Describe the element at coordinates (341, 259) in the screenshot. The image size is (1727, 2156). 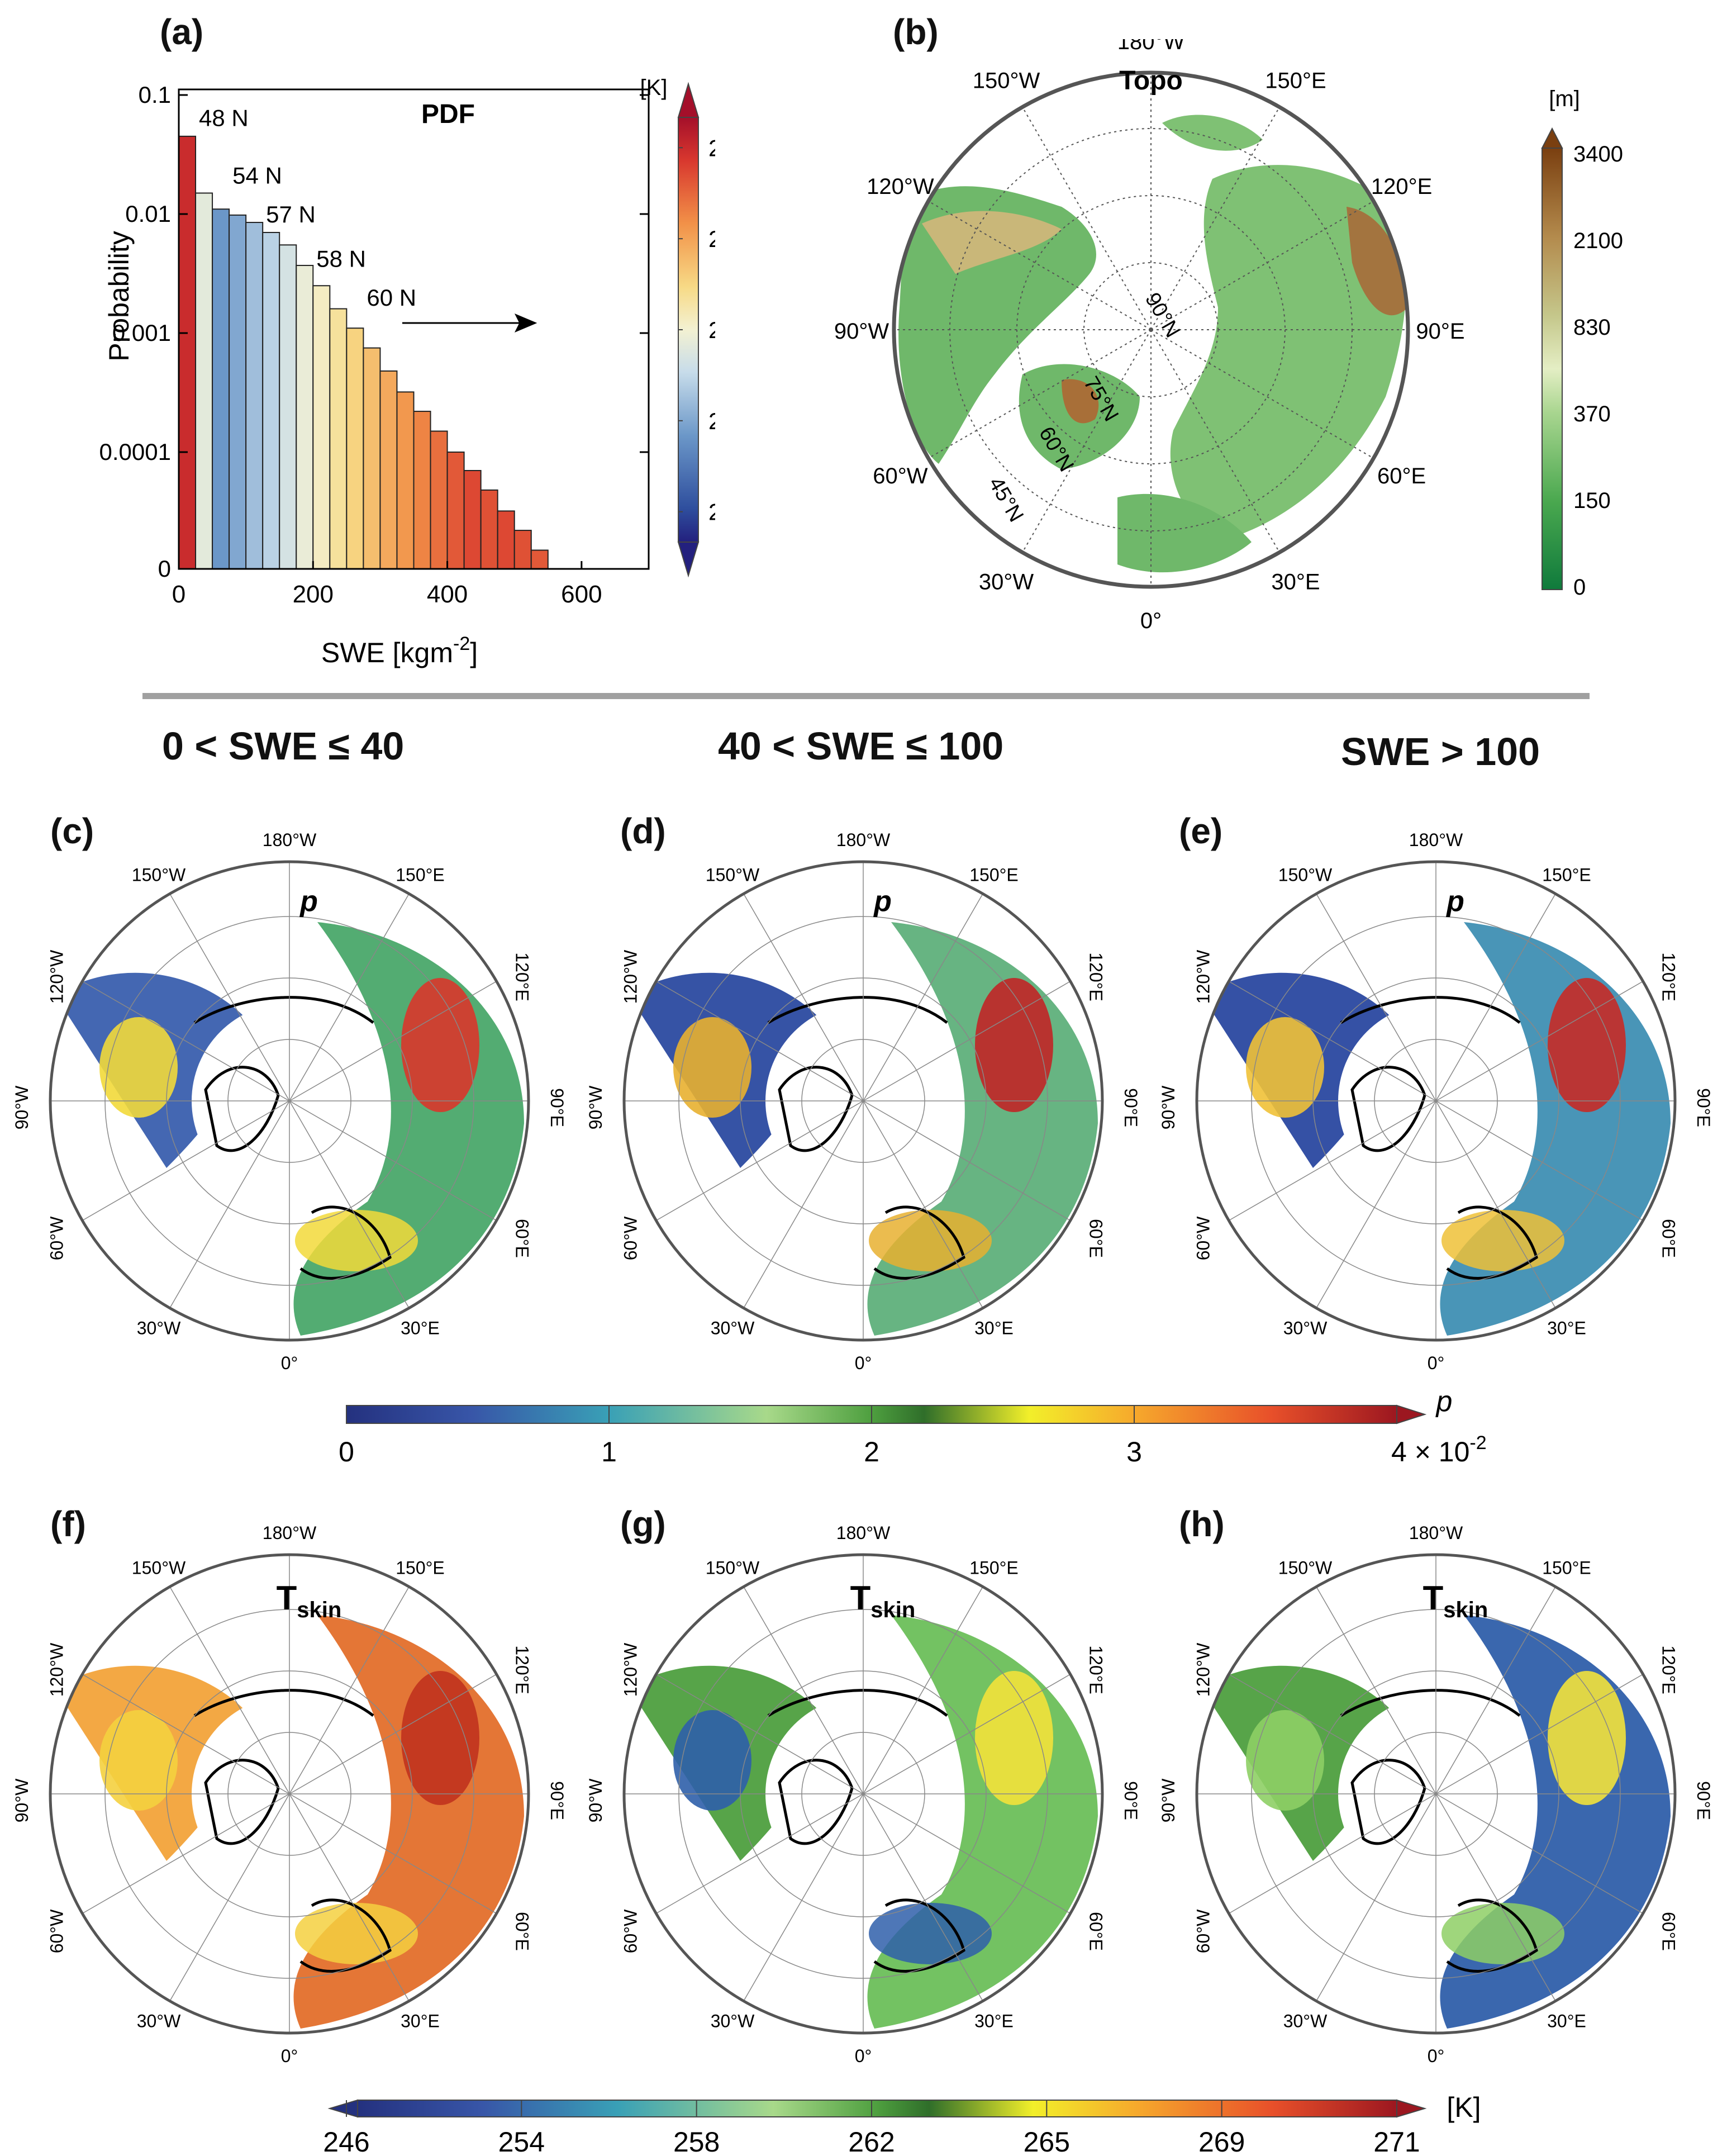
I see `bar-annotation: 58 N` at that location.